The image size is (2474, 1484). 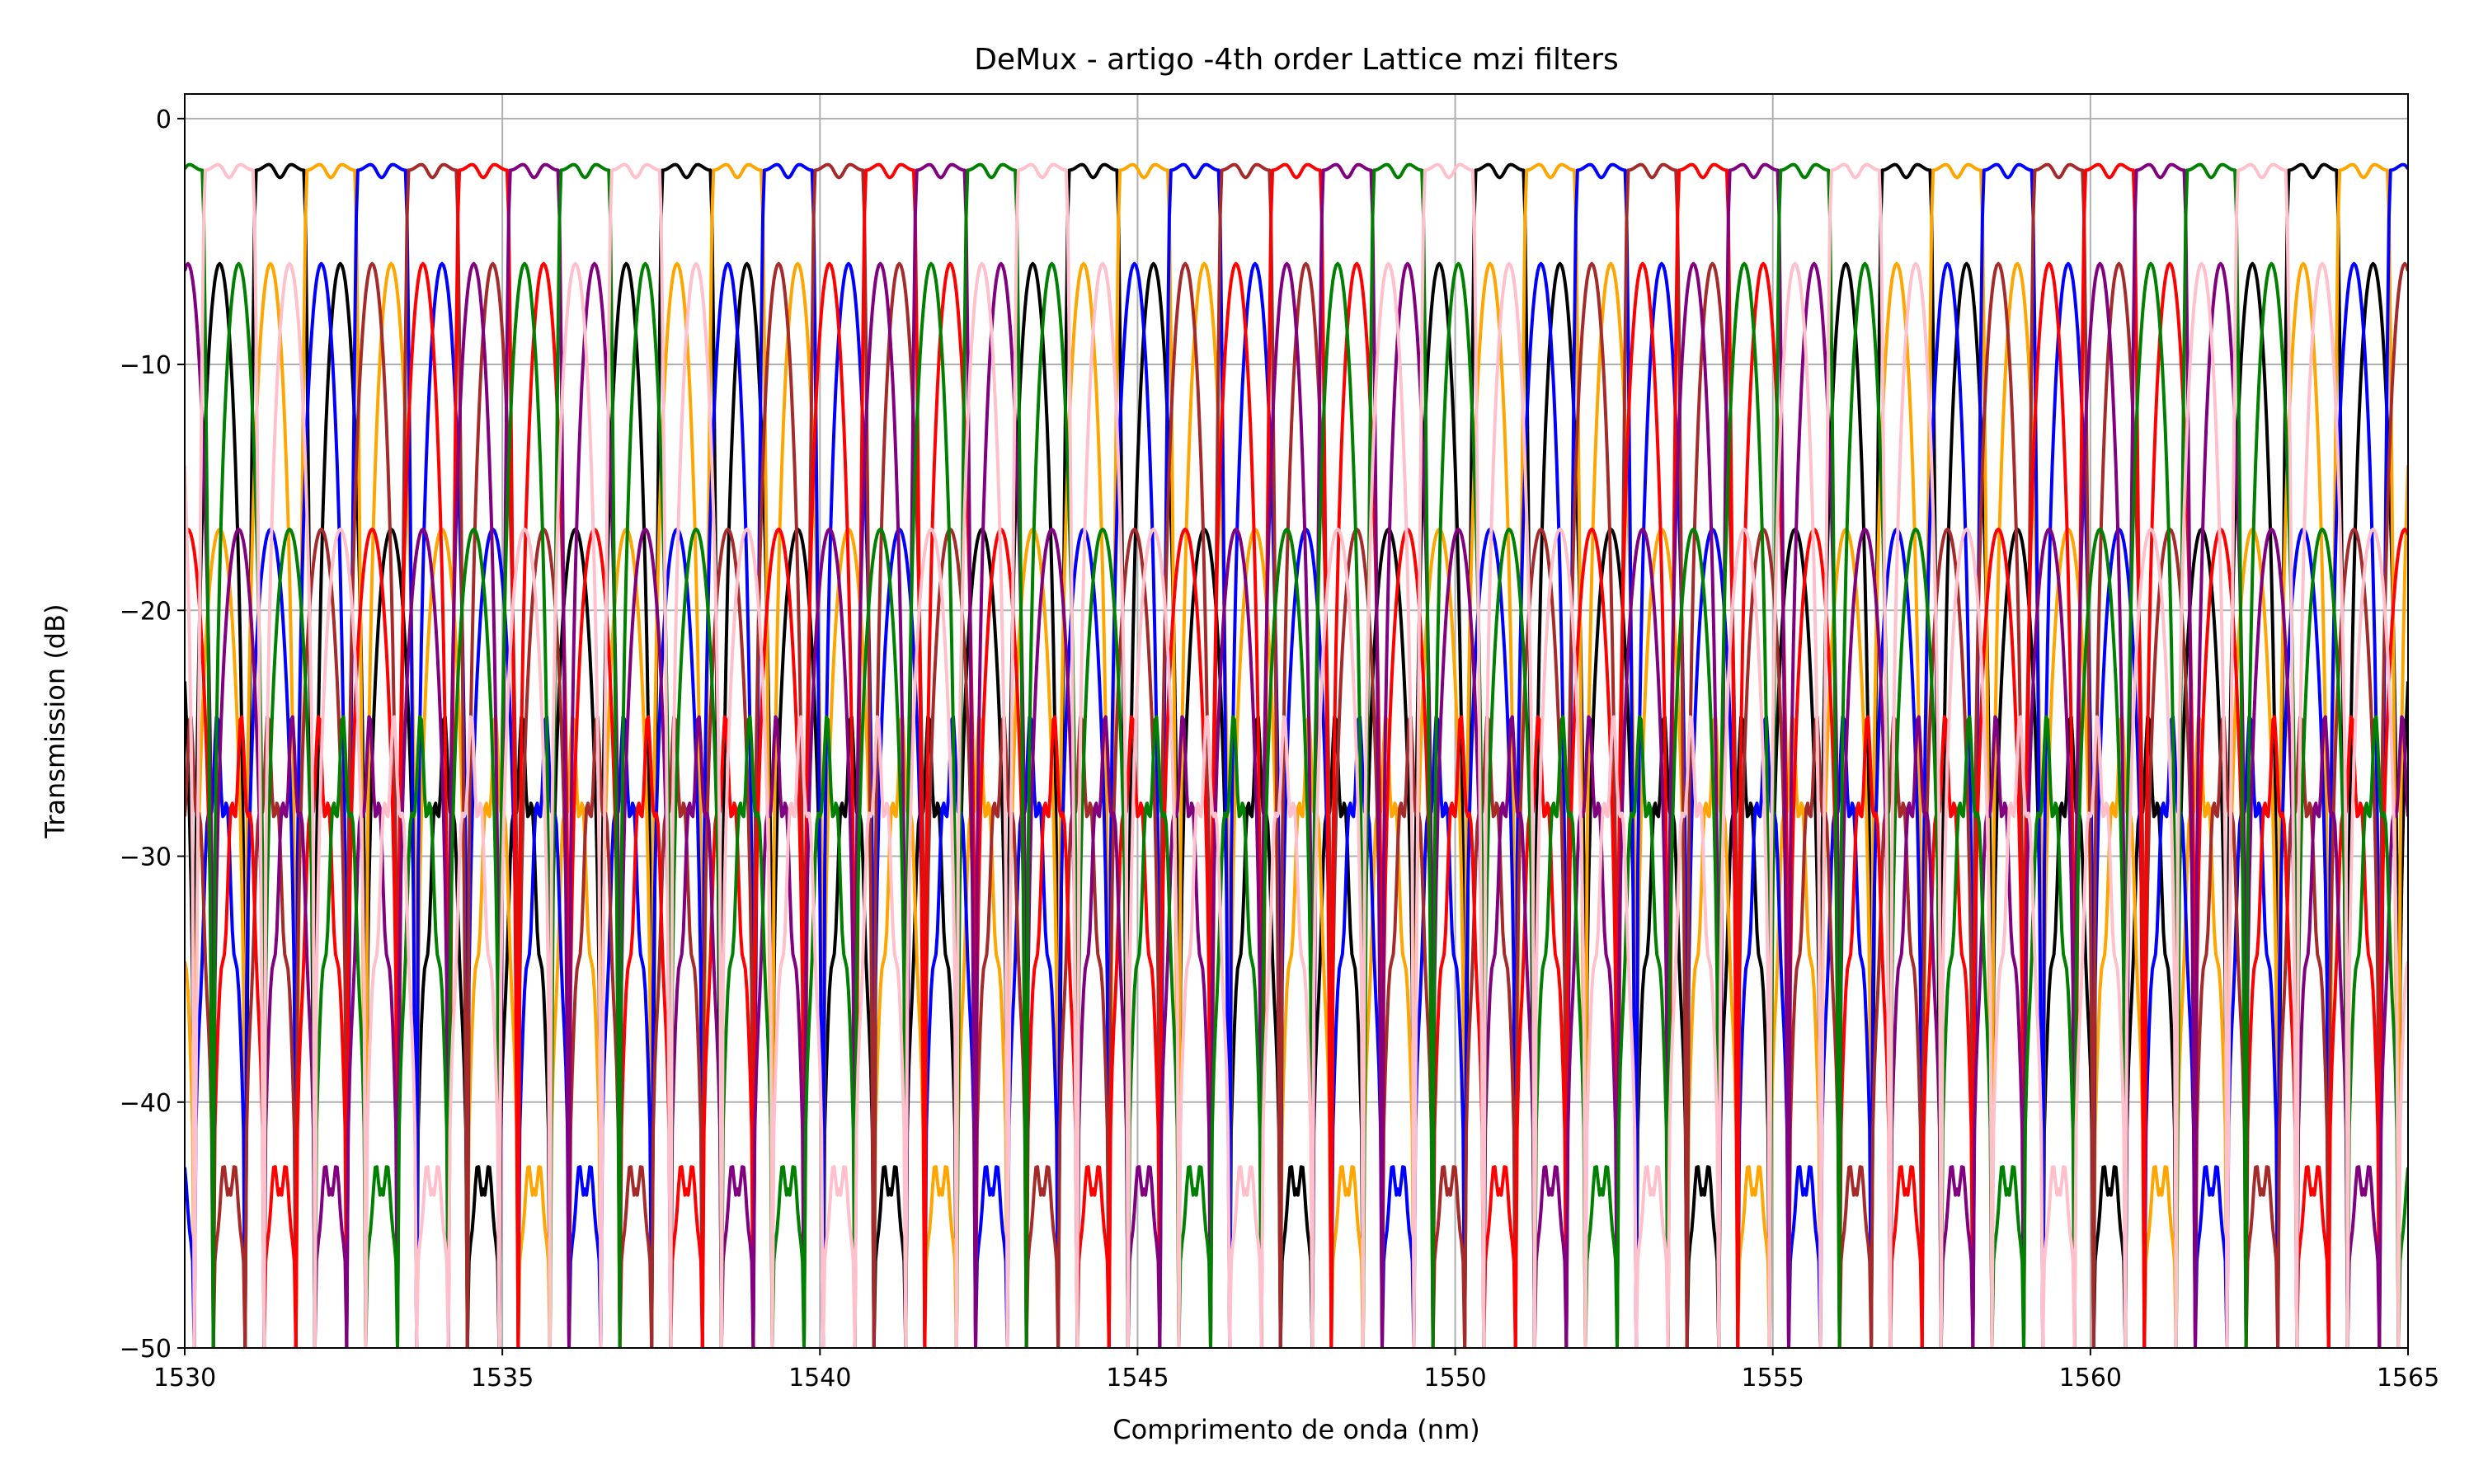 I want to click on y-tick-label: 0, so click(x=164, y=120).